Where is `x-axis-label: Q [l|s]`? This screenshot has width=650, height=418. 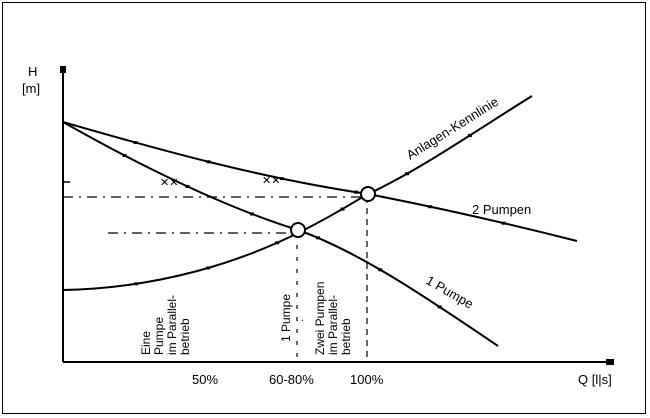 x-axis-label: Q [l|s] is located at coordinates (595, 379).